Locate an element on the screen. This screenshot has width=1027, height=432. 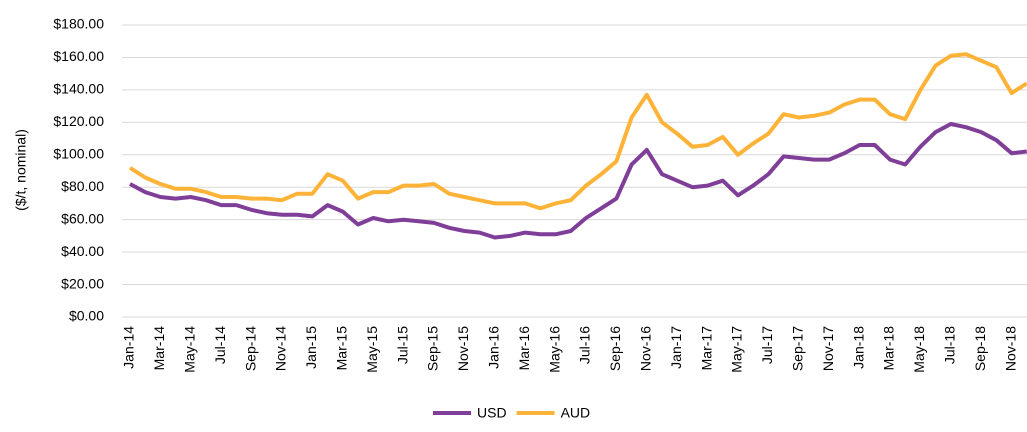
y-tick-label: $120.00 is located at coordinates (78, 121).